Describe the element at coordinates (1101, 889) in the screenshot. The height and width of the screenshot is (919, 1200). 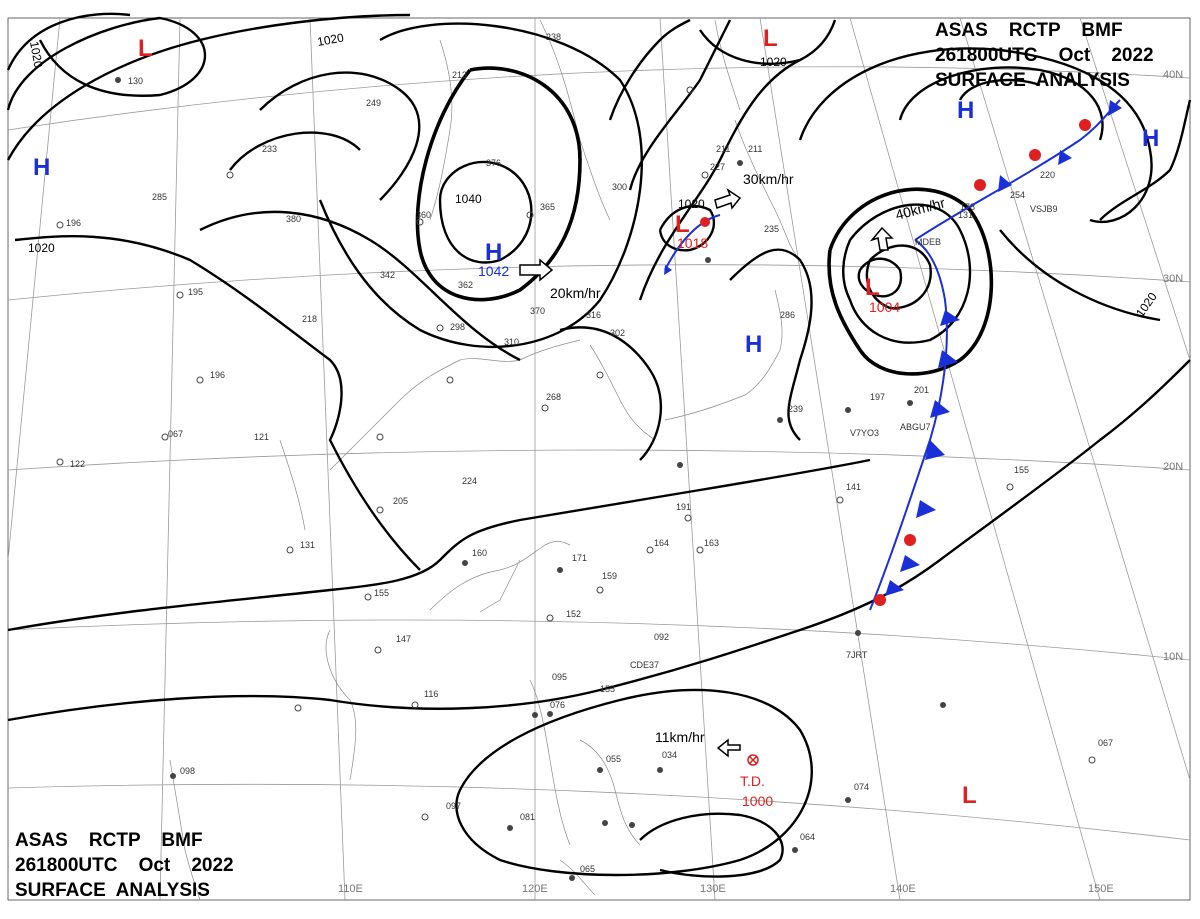
I see `longitude-label: 150E` at that location.